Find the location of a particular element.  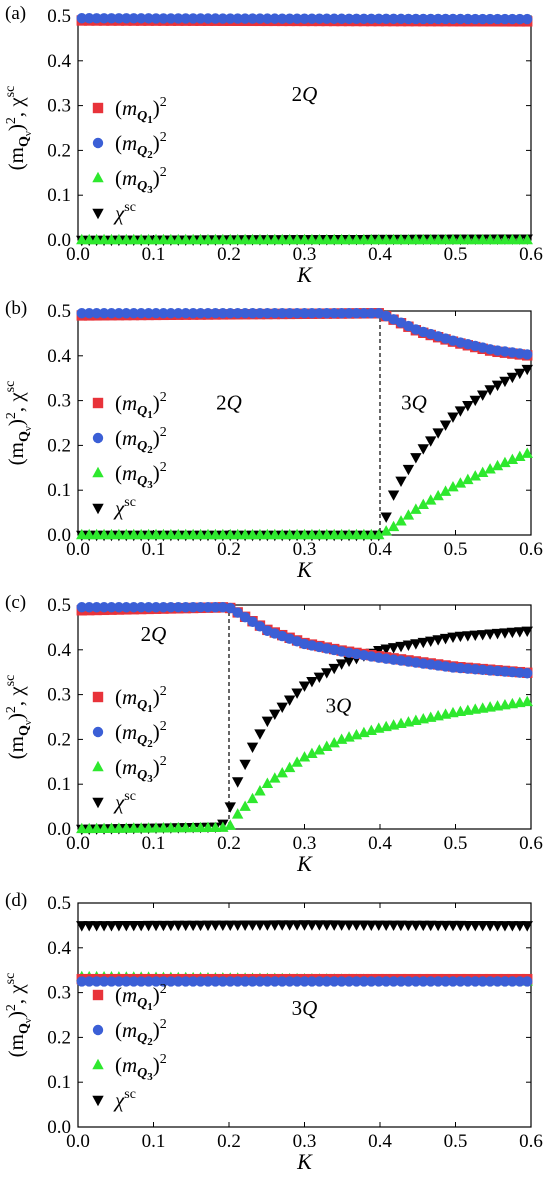

legend-label: (mQ2)2 is located at coordinates (141, 734).